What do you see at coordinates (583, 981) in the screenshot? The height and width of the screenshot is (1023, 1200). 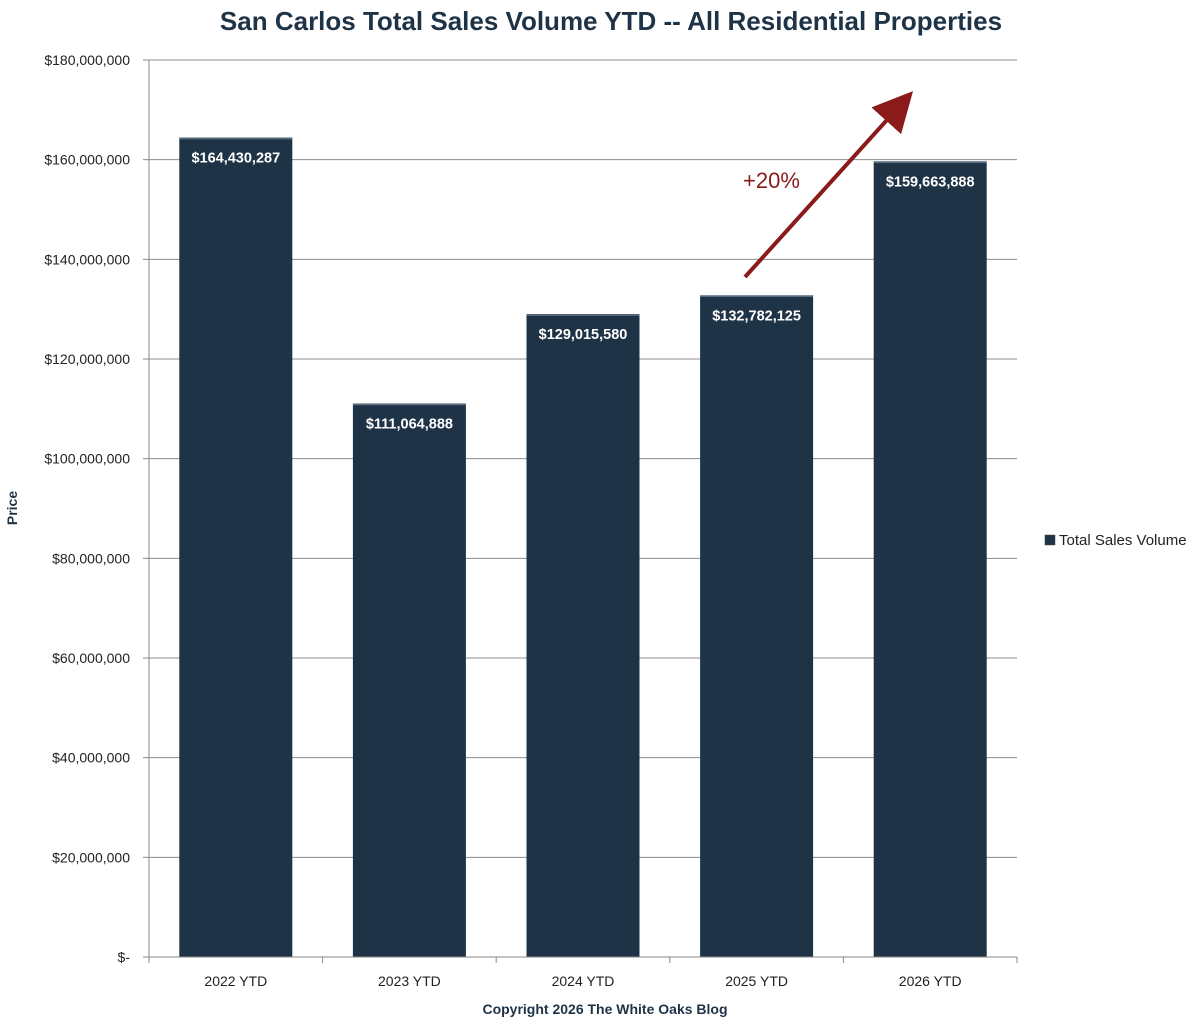 I see `x-tick-label: 2024 YTD` at bounding box center [583, 981].